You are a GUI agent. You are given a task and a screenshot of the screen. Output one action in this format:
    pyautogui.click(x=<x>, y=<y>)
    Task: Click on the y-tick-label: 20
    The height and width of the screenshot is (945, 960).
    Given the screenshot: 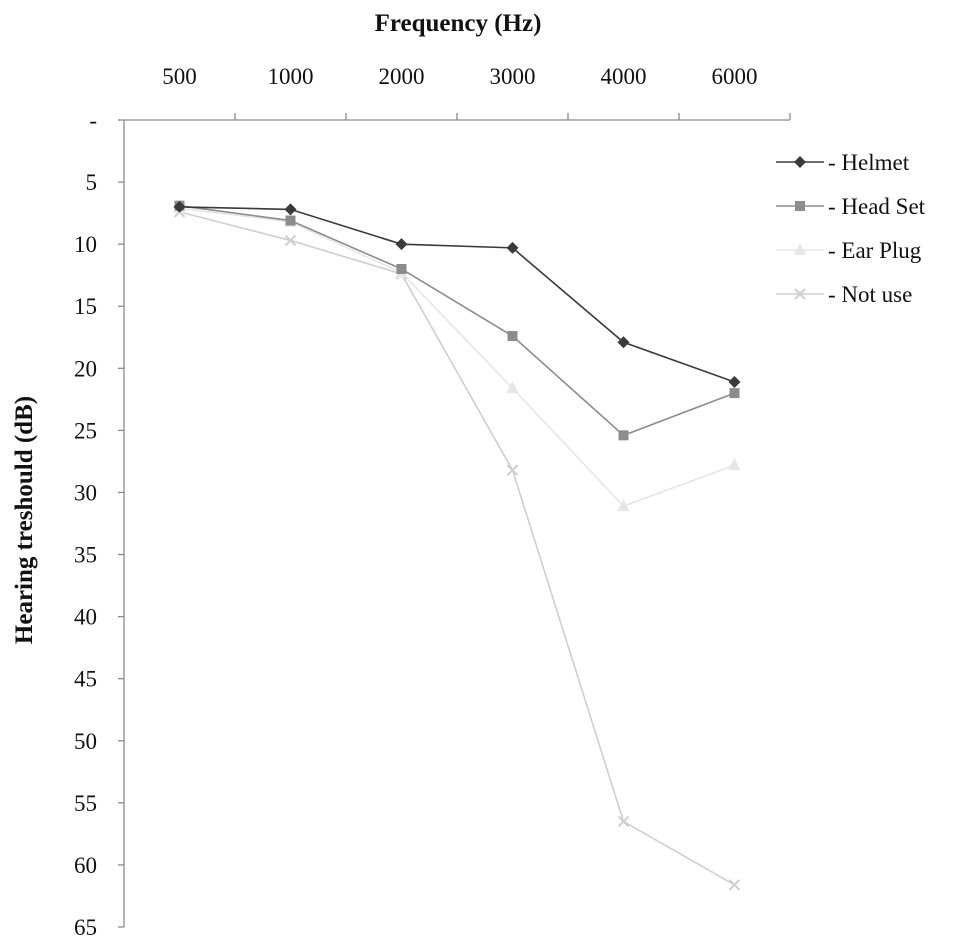 What is the action you would take?
    pyautogui.click(x=85, y=368)
    